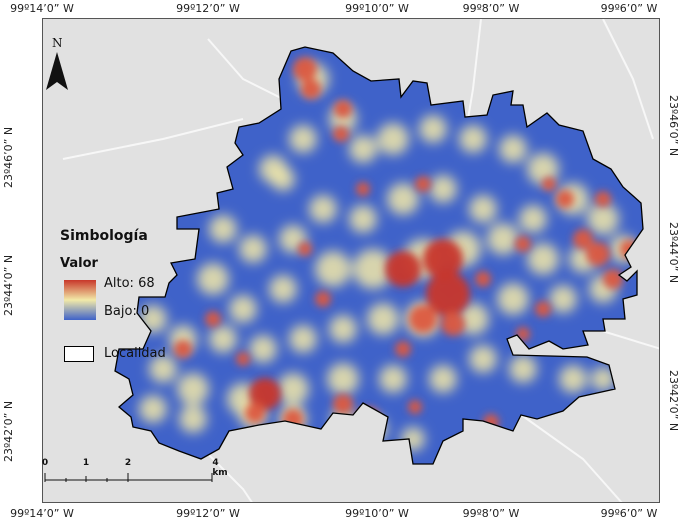  Describe the element at coordinates (86, 463) in the screenshot. I see `scale-tick-label: 1` at that location.